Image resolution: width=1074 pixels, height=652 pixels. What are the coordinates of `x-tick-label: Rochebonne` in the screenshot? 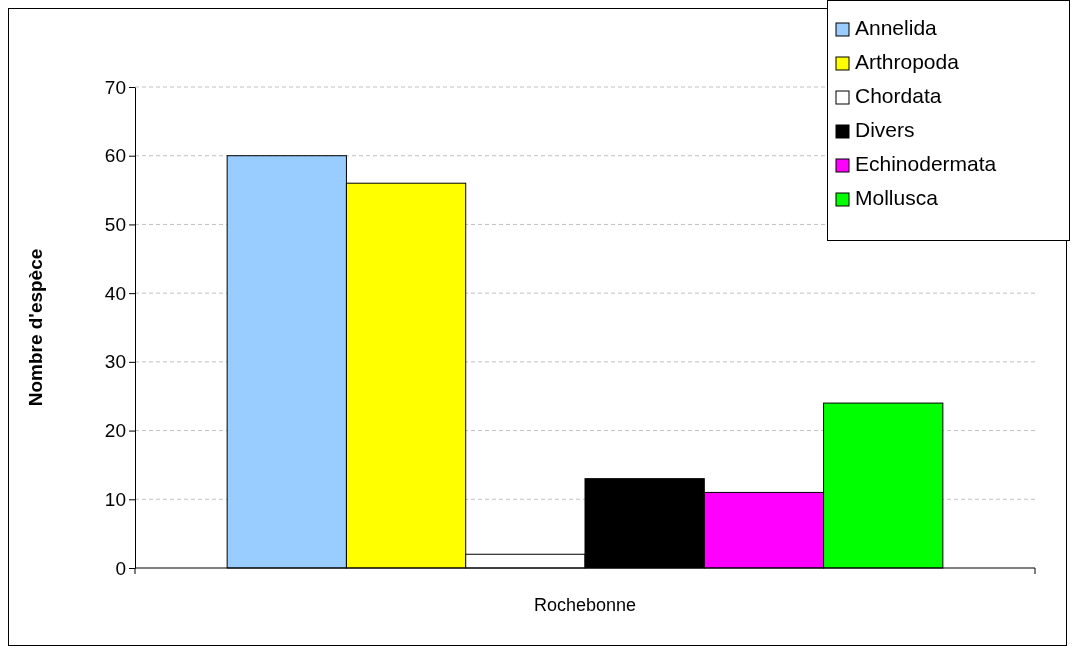 It's located at (585, 604).